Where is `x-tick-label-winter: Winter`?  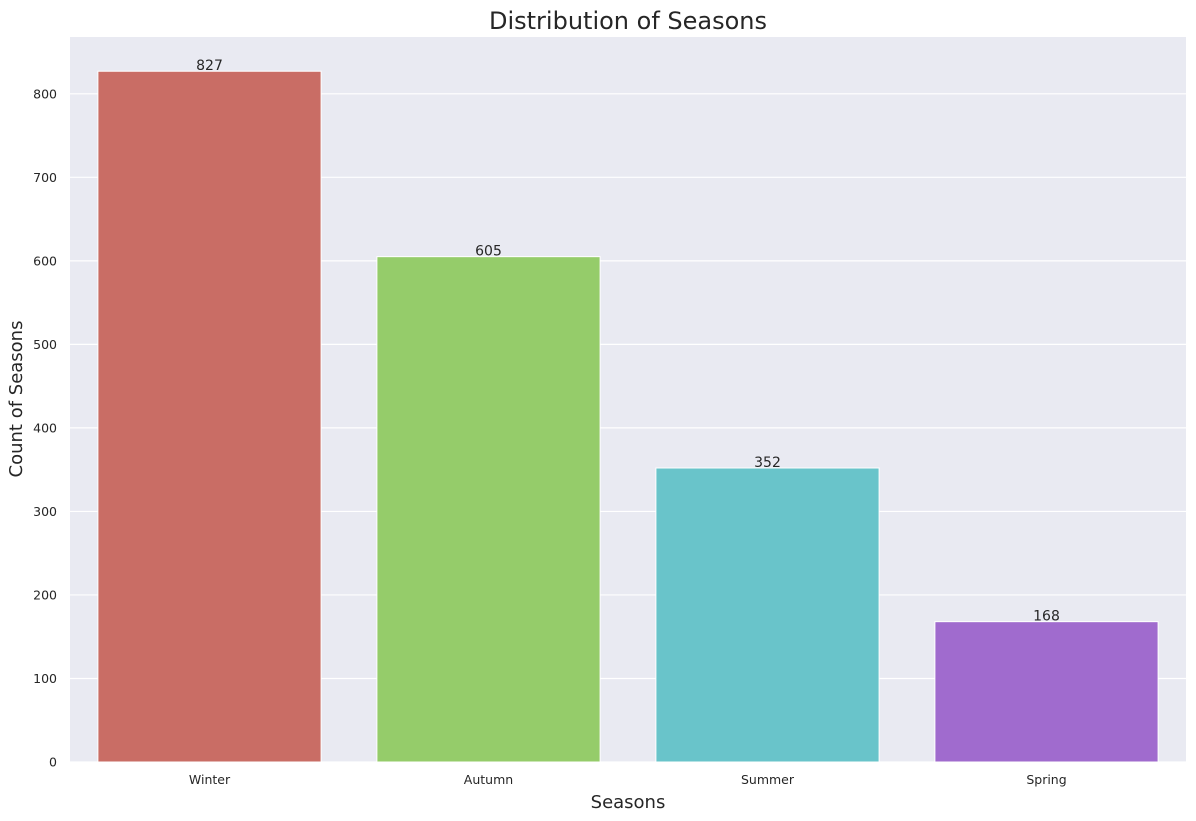
x-tick-label-winter: Winter is located at coordinates (210, 779).